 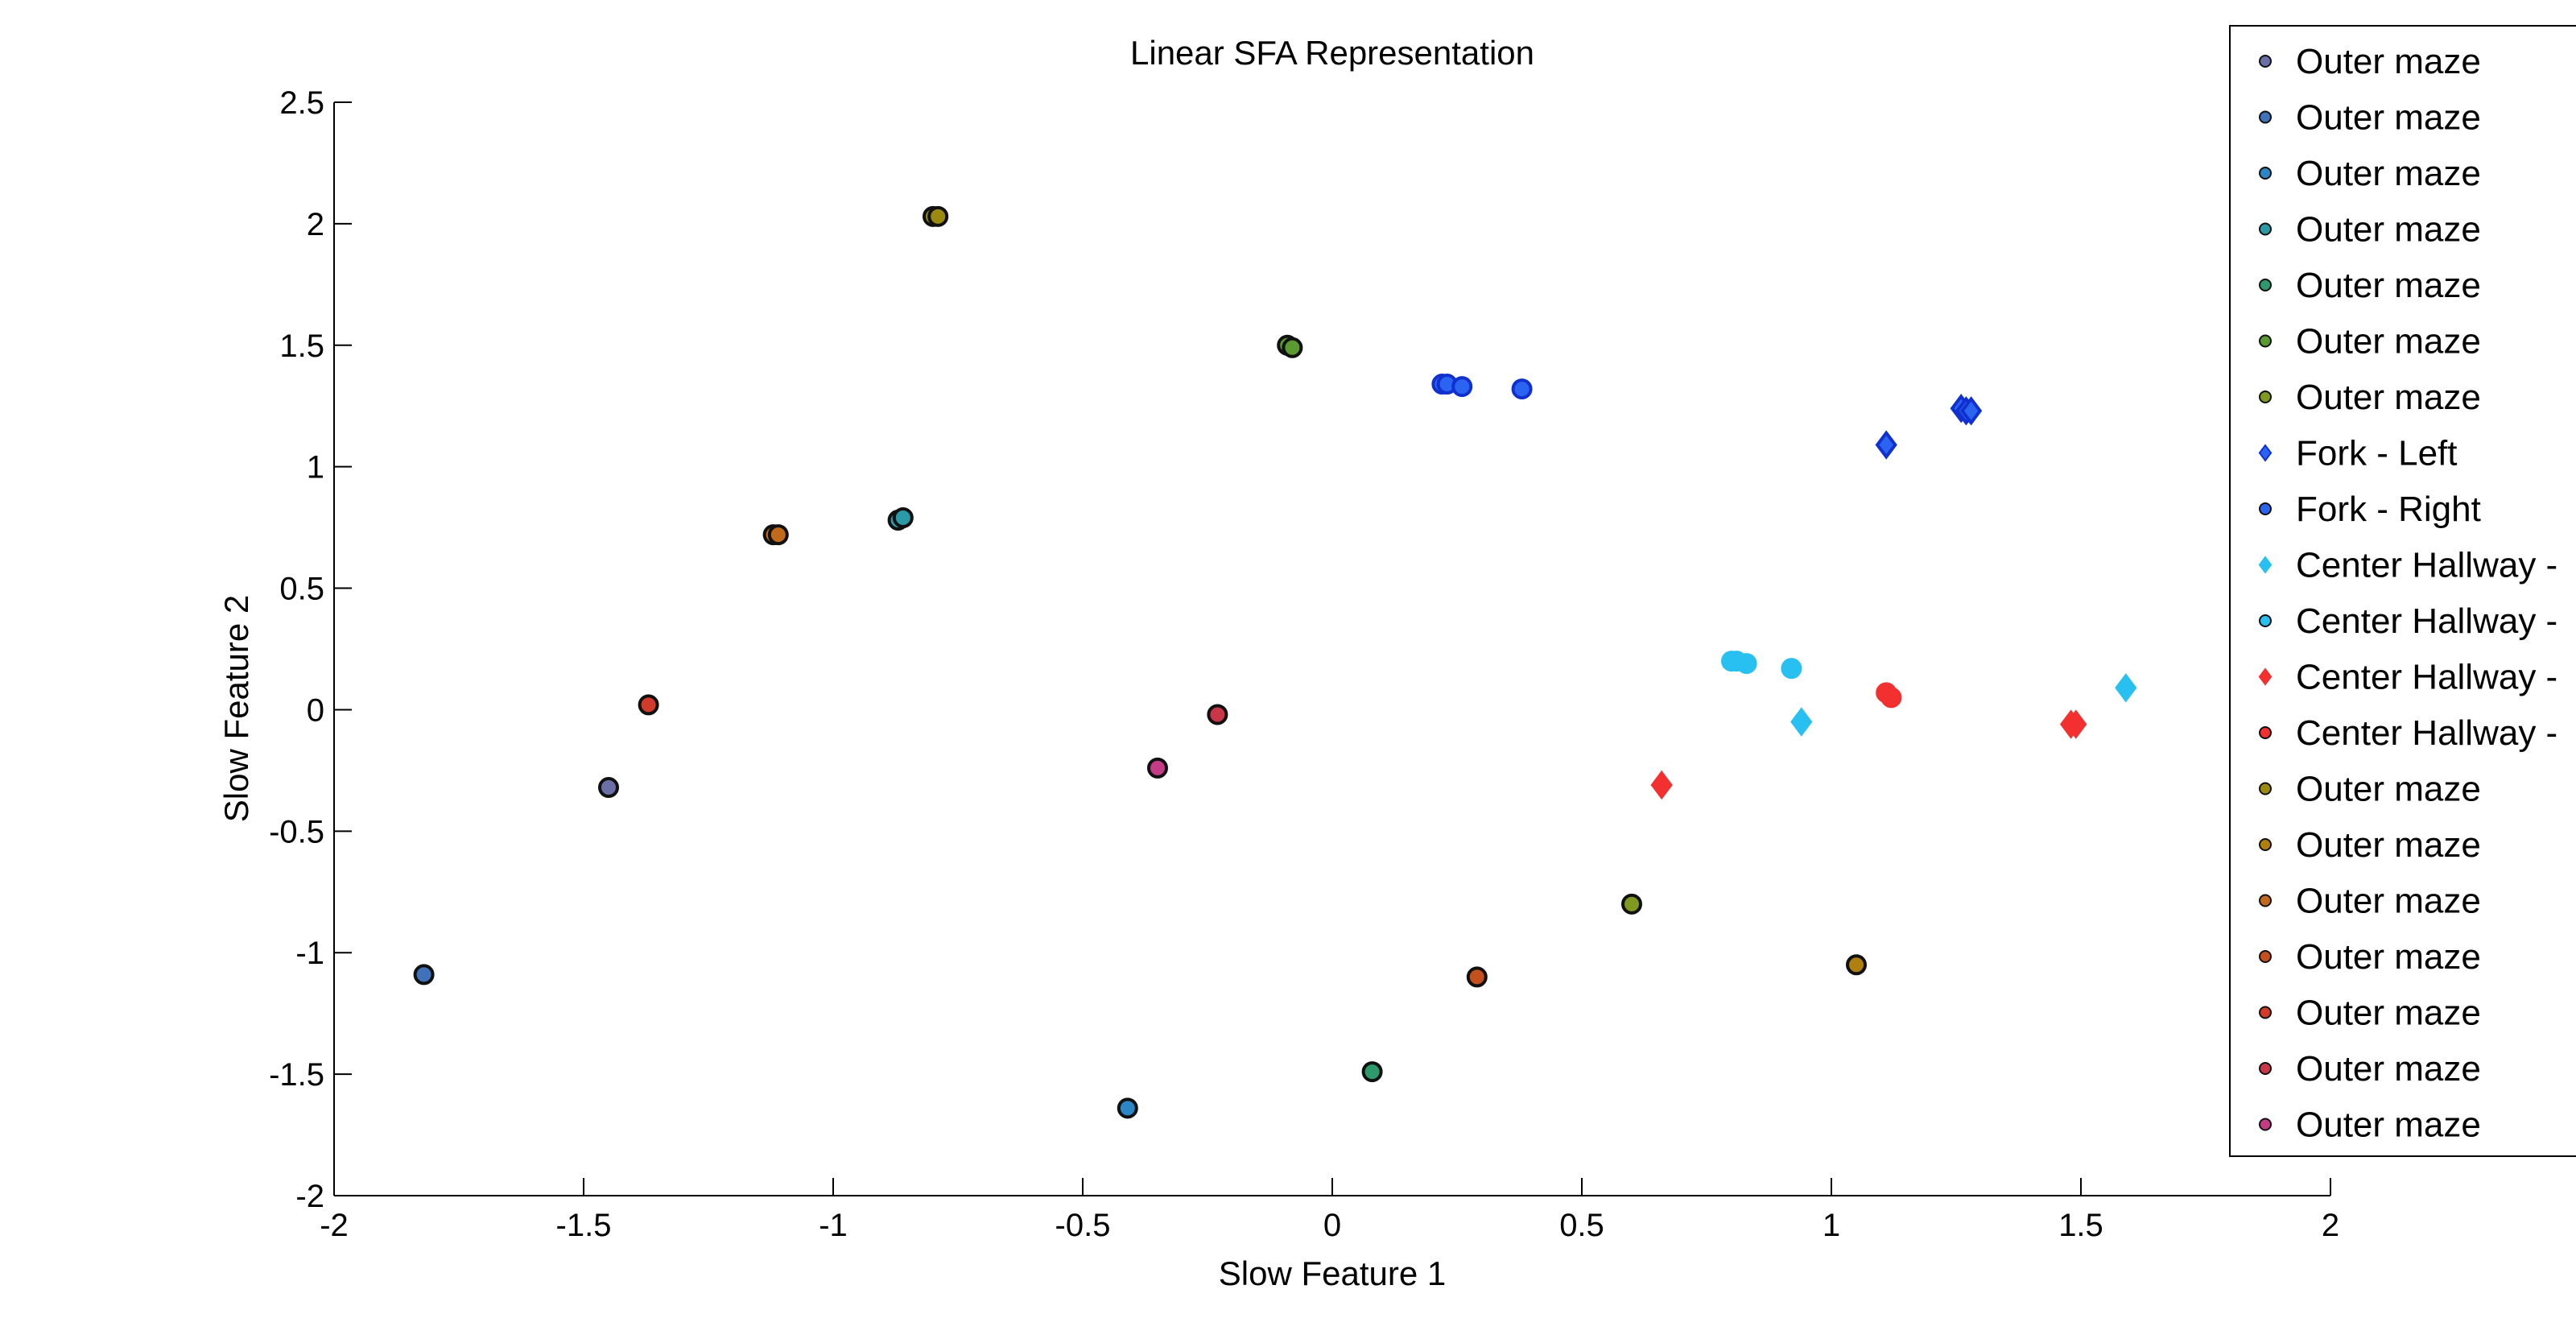 I want to click on x-tick-label: 1, so click(x=1831, y=1225).